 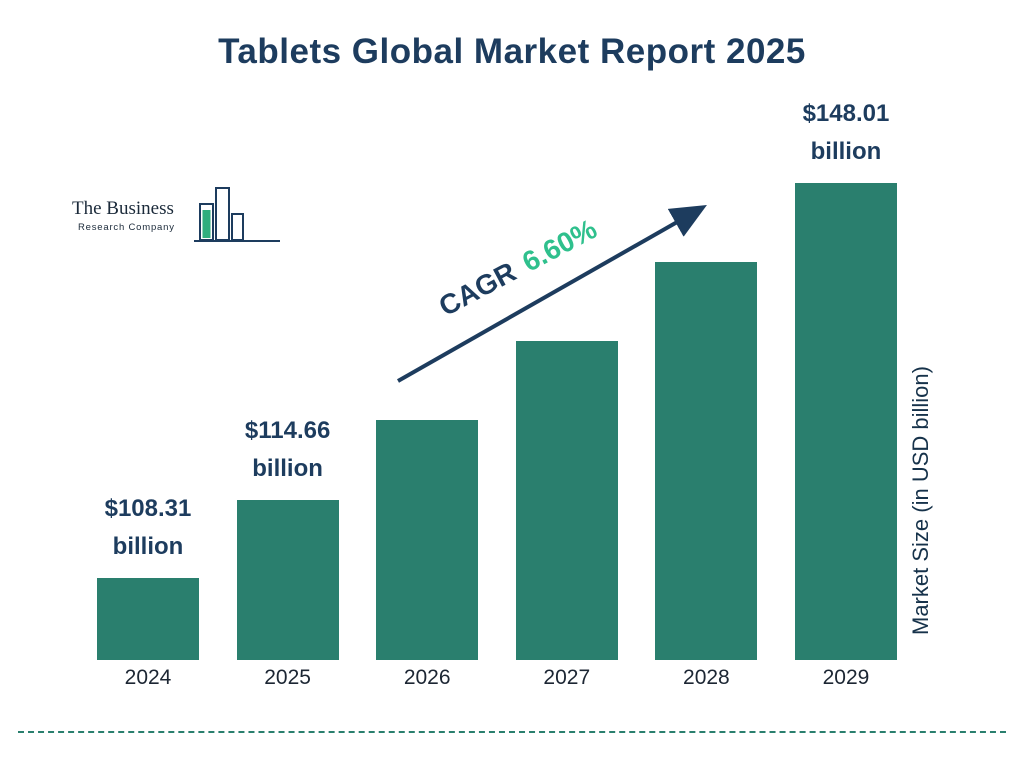 I want to click on bar-group-2028, so click(x=706, y=461).